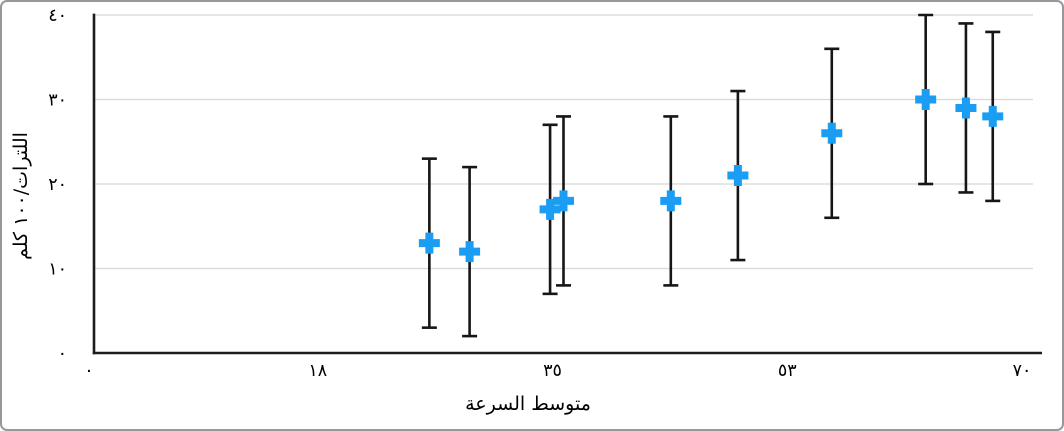 The width and height of the screenshot is (1064, 431). Describe the element at coordinates (88, 371) in the screenshot. I see `x-axis-tick-label: ٠` at that location.